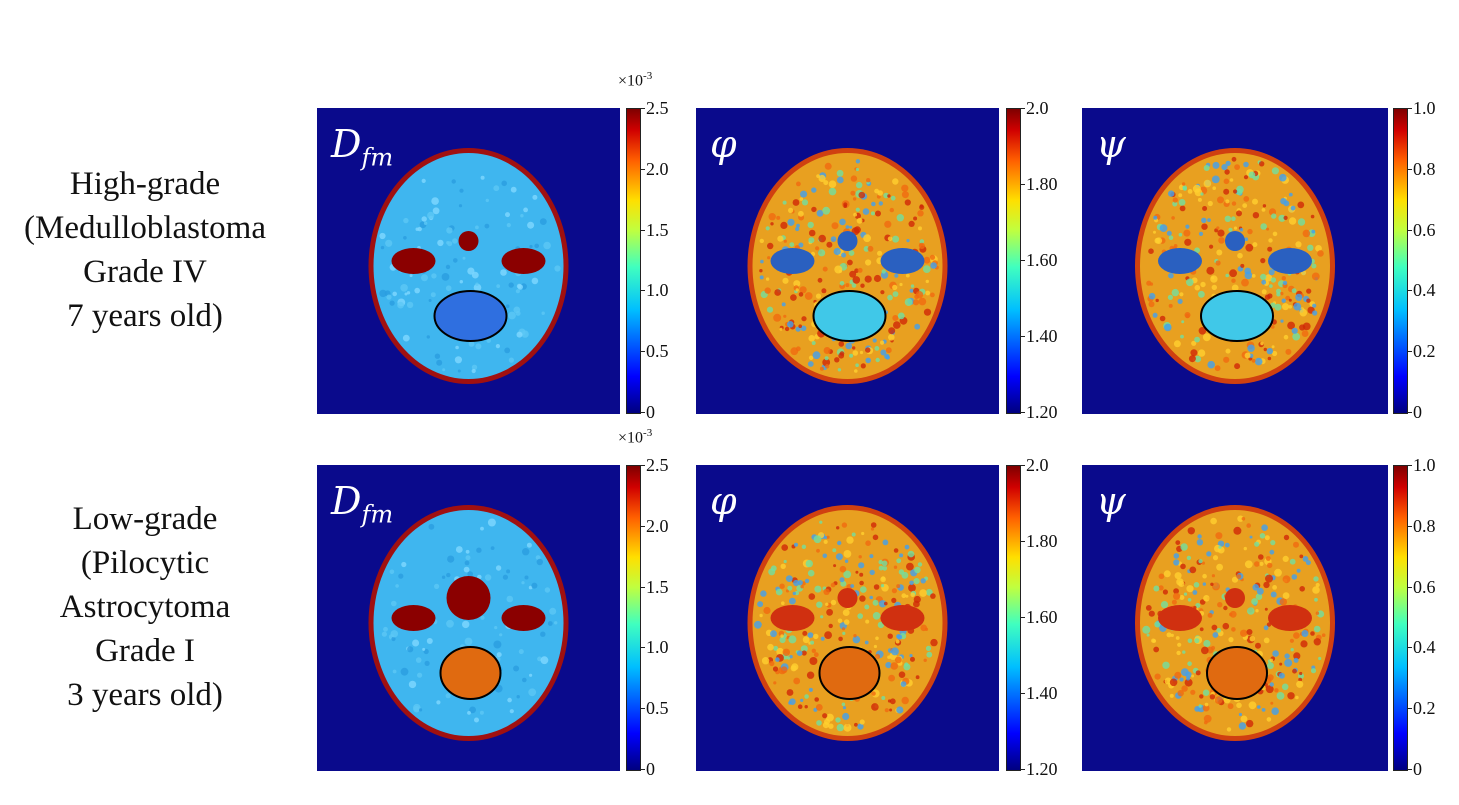  I want to click on row-label-line: Grade IV, so click(145, 272).